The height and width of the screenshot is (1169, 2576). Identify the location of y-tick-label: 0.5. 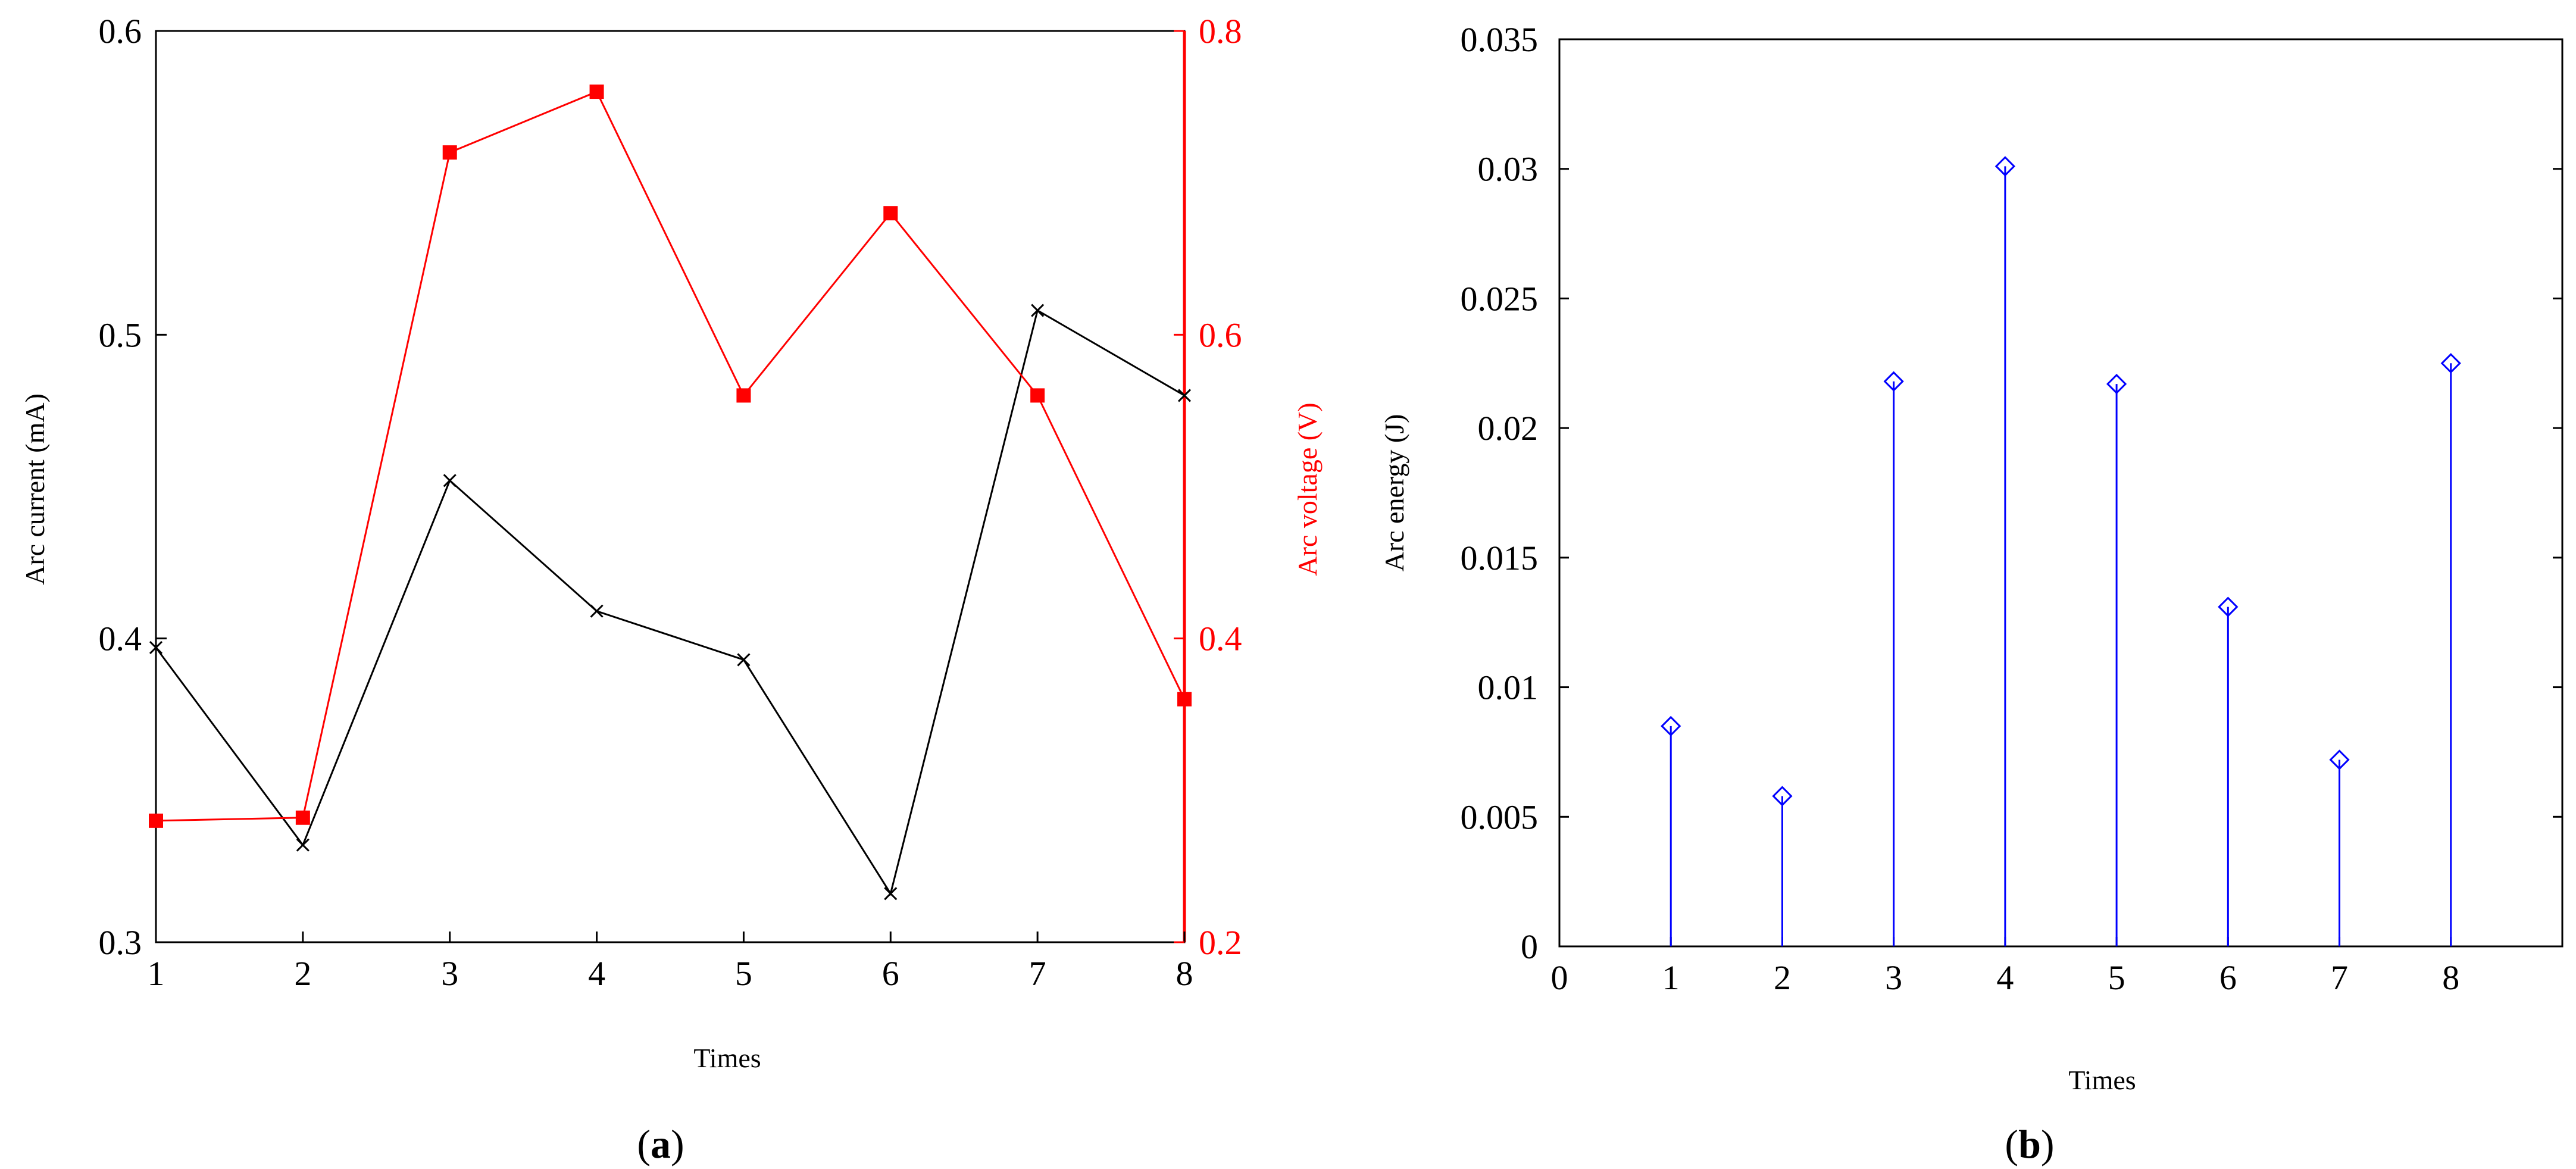
(120, 334).